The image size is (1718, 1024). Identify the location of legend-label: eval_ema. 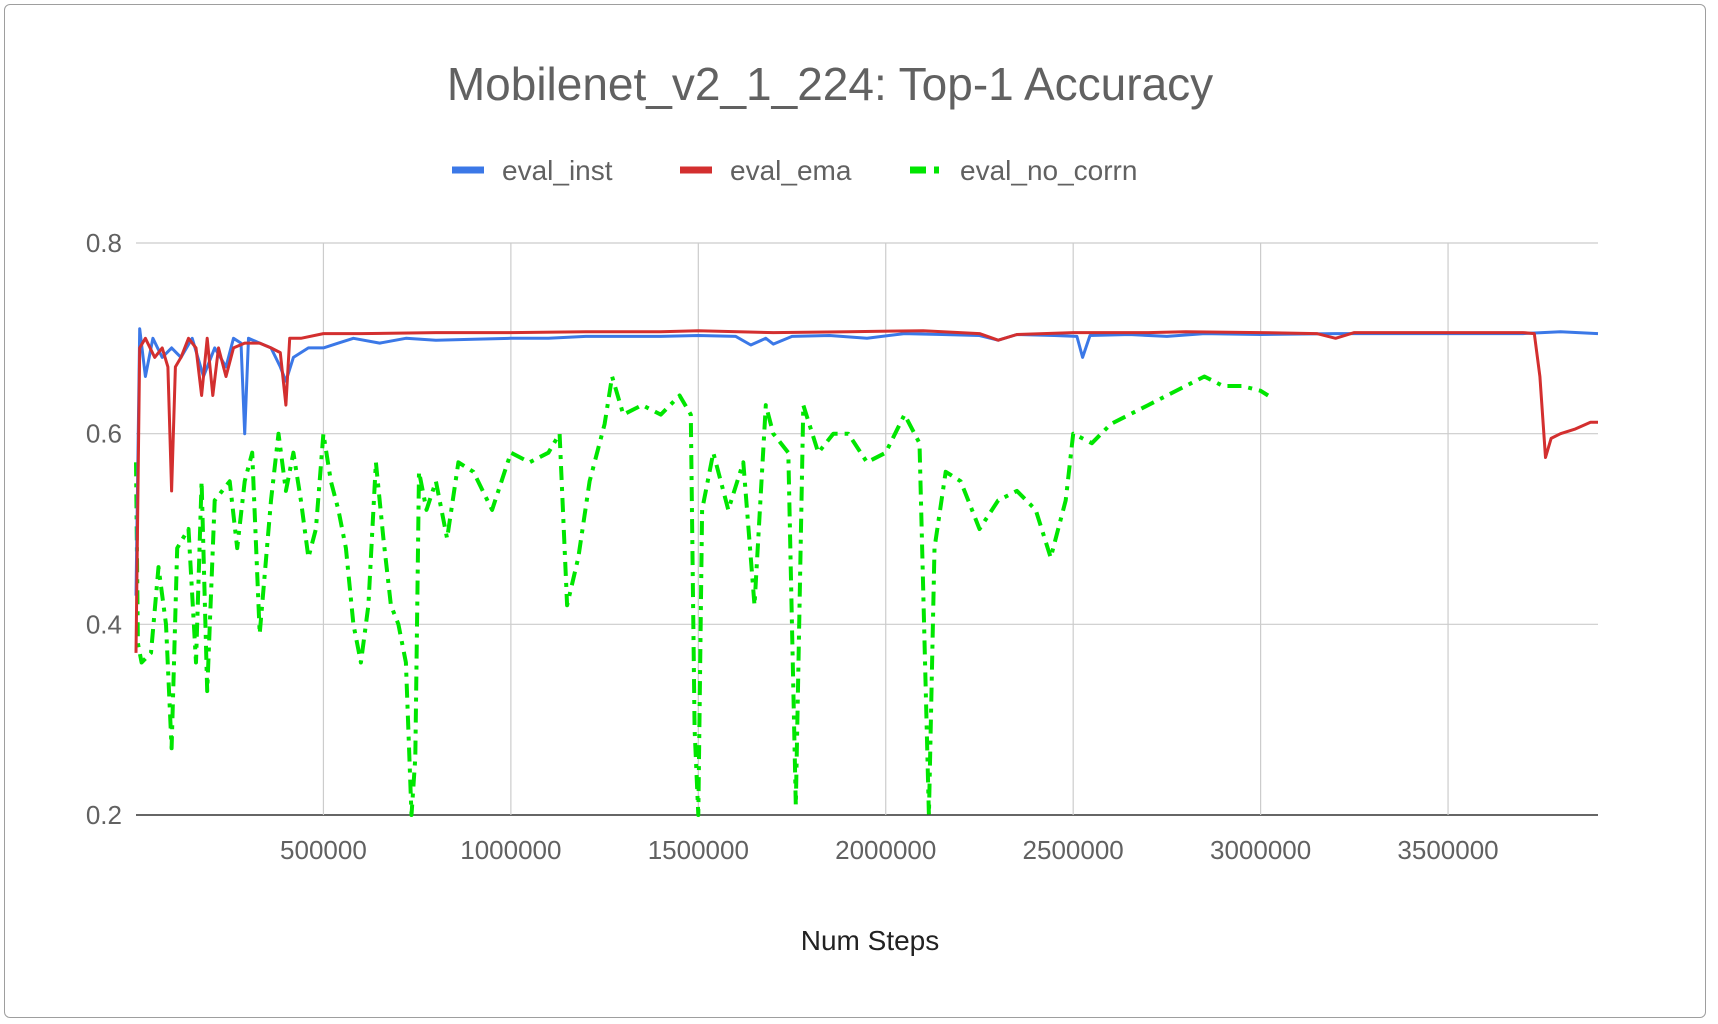
(791, 170).